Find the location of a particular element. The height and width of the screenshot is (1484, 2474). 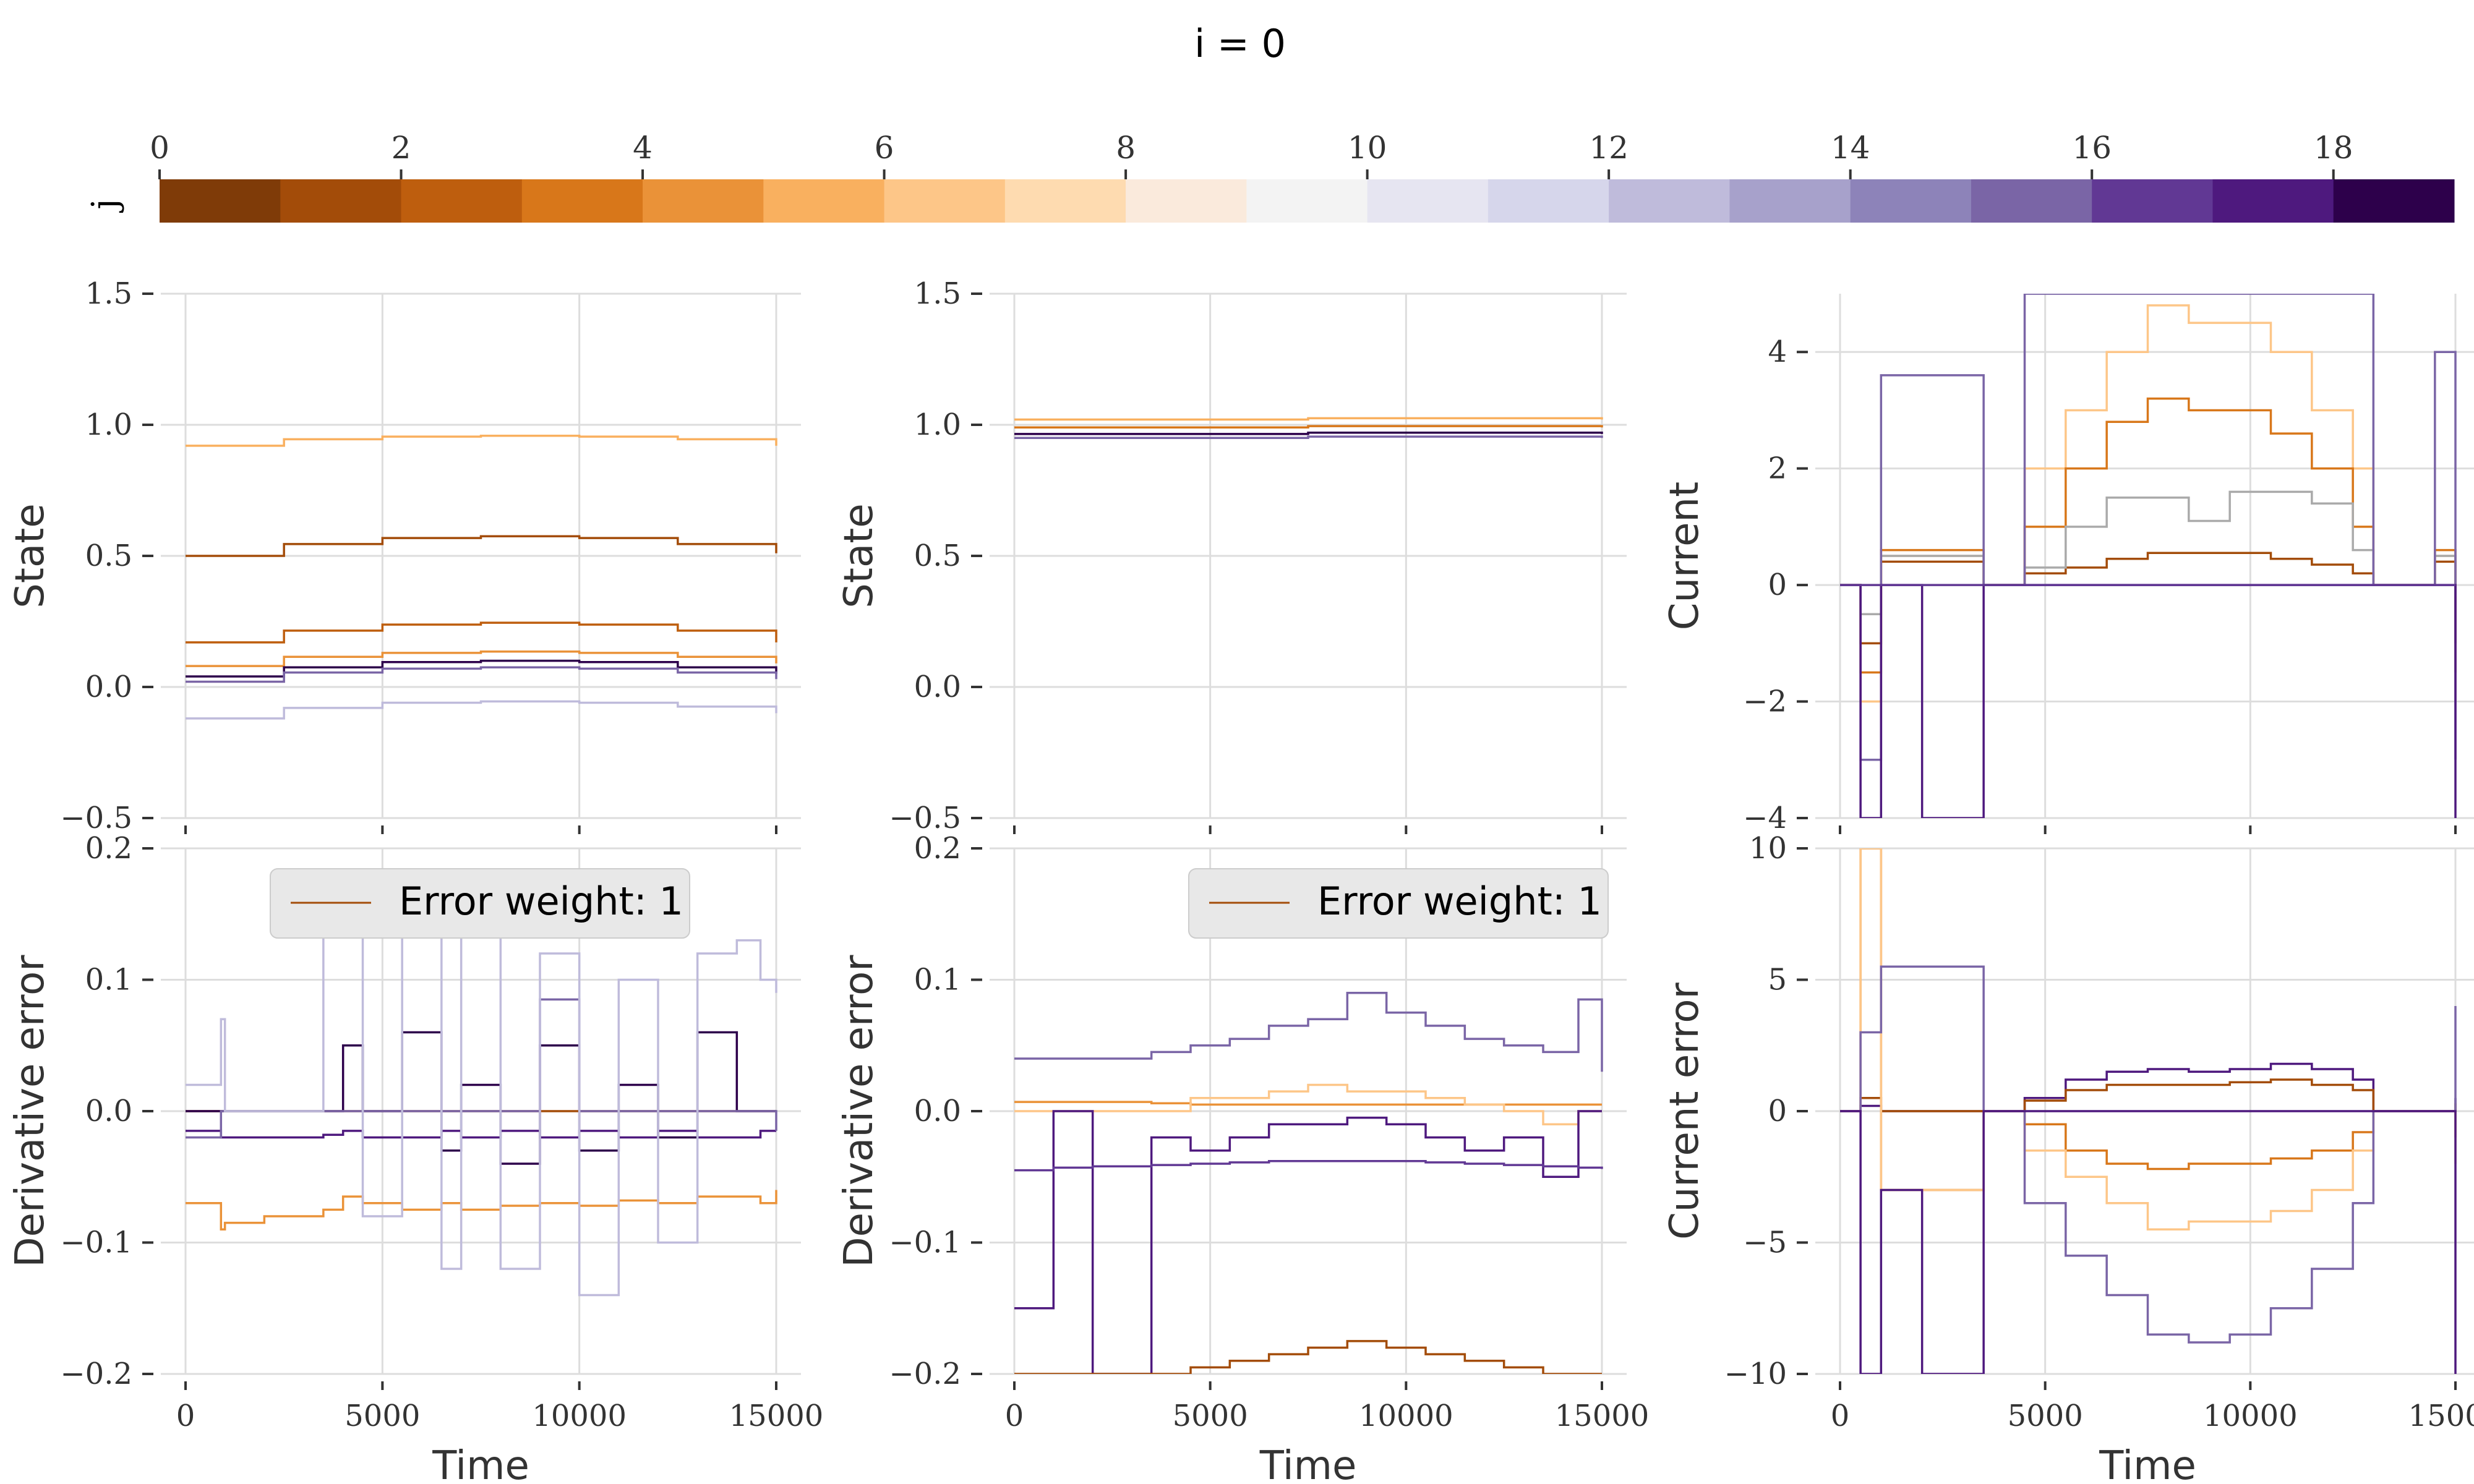

colorbar: 0 2 4 6 8 10 12 14 16 18 j is located at coordinates (1270, 176).